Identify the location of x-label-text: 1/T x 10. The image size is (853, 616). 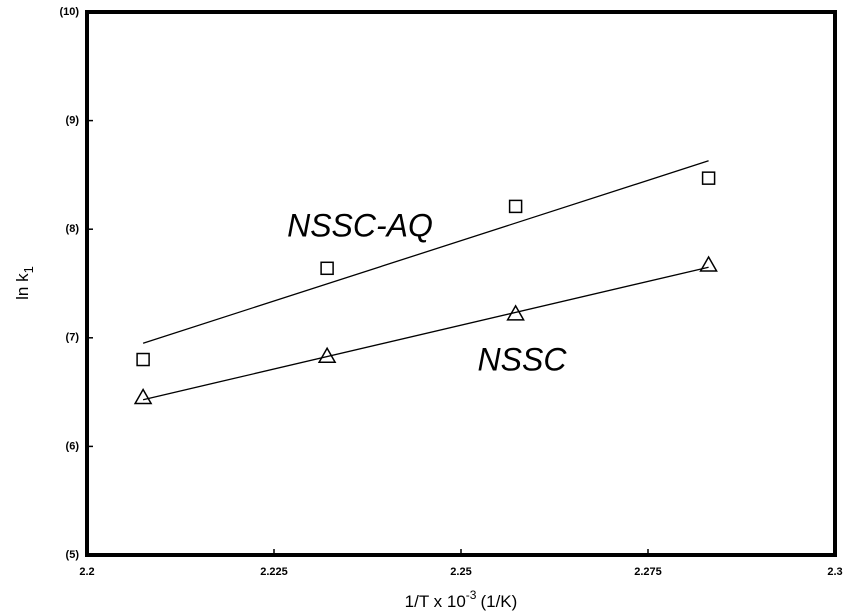
(435, 601).